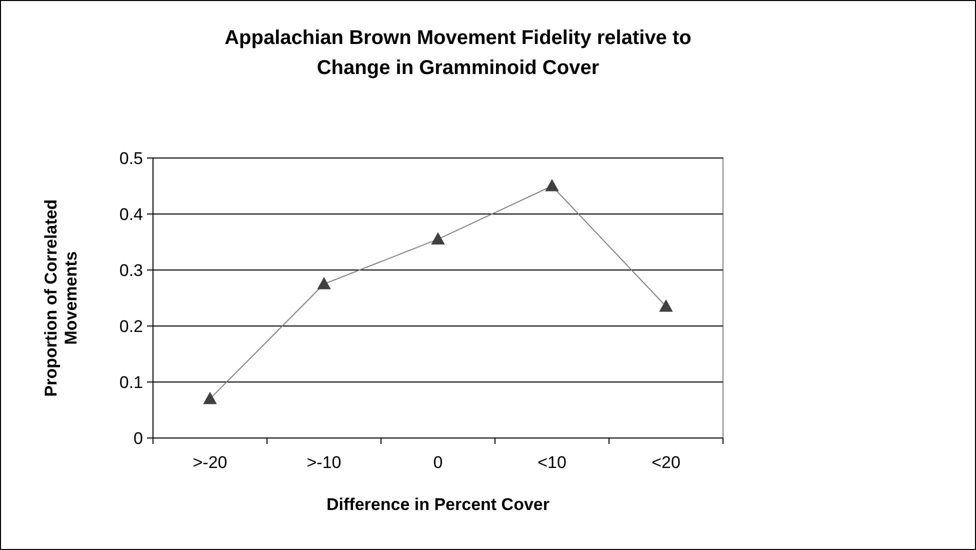 This screenshot has width=976, height=550. Describe the element at coordinates (131, 382) in the screenshot. I see `y-tick-label: 0.1` at that location.